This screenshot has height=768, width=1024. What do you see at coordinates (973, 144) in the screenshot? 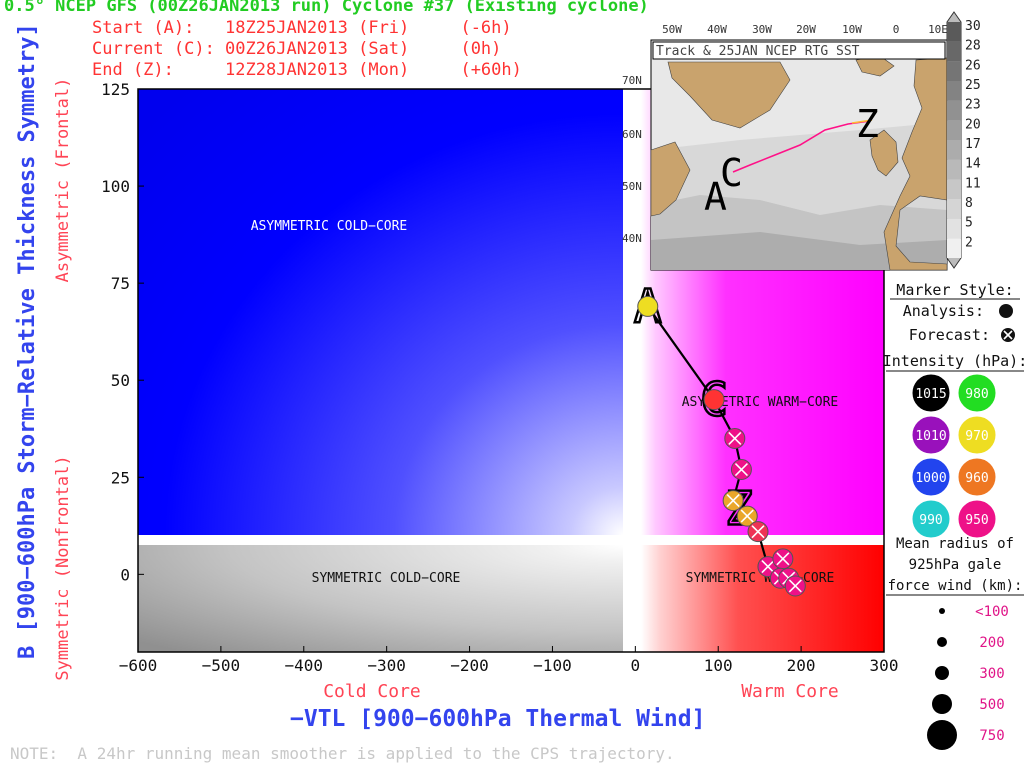
I see `colorbar-tick-label: 17` at bounding box center [973, 144].